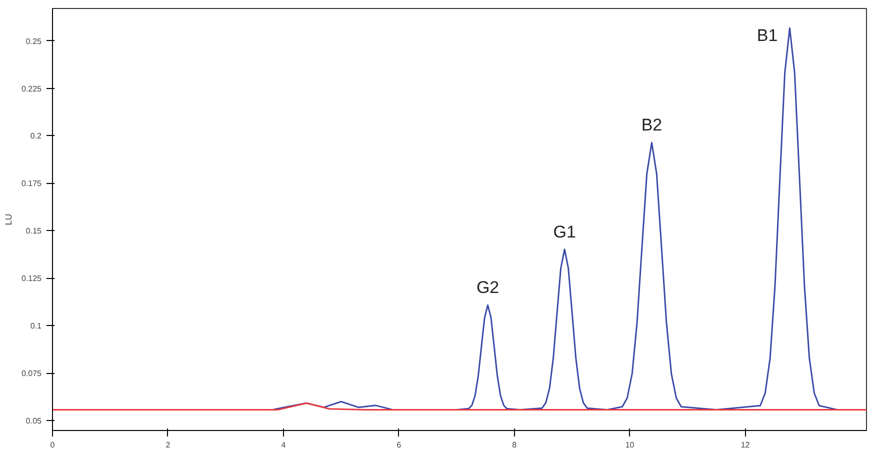 This screenshot has height=455, width=876. Describe the element at coordinates (564, 232) in the screenshot. I see `annotation: G1` at that location.